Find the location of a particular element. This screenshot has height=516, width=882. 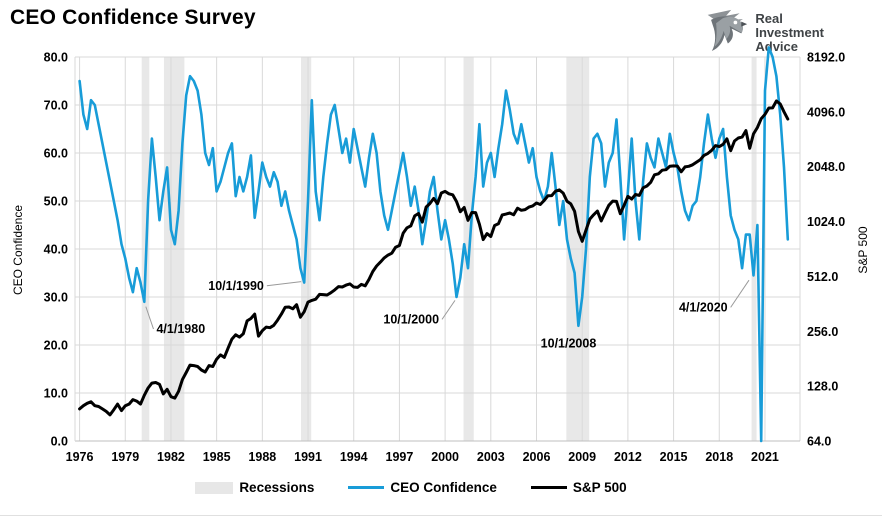

y-axis-title-right: S&P 500 is located at coordinates (863, 250).